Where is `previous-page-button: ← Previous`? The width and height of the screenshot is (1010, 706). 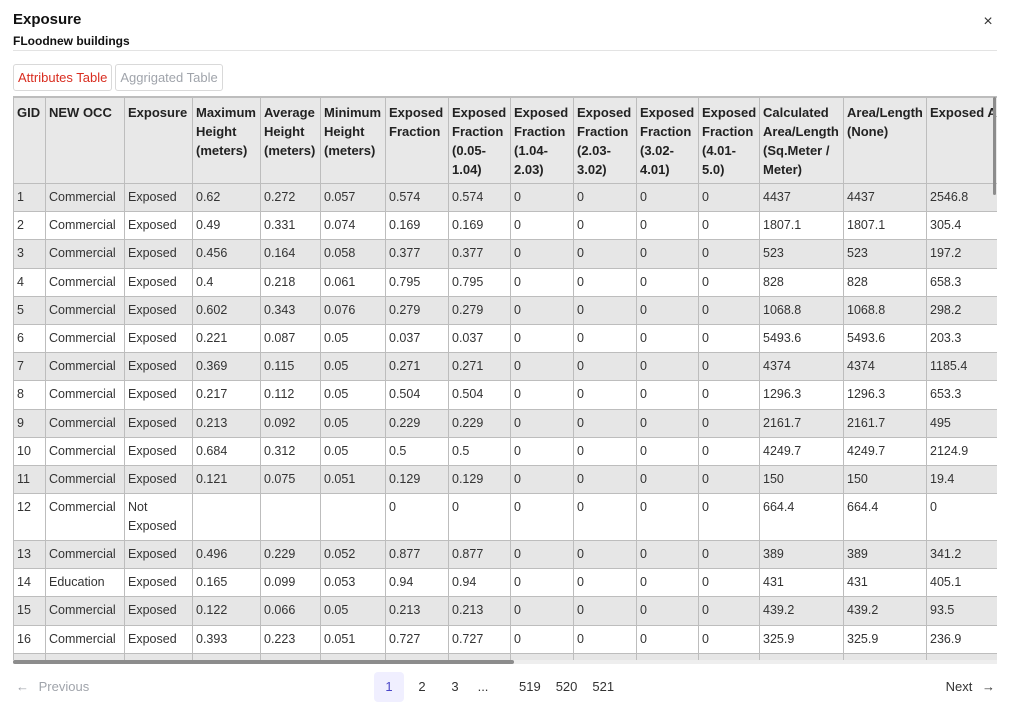
previous-page-button: ← Previous is located at coordinates (52, 686).